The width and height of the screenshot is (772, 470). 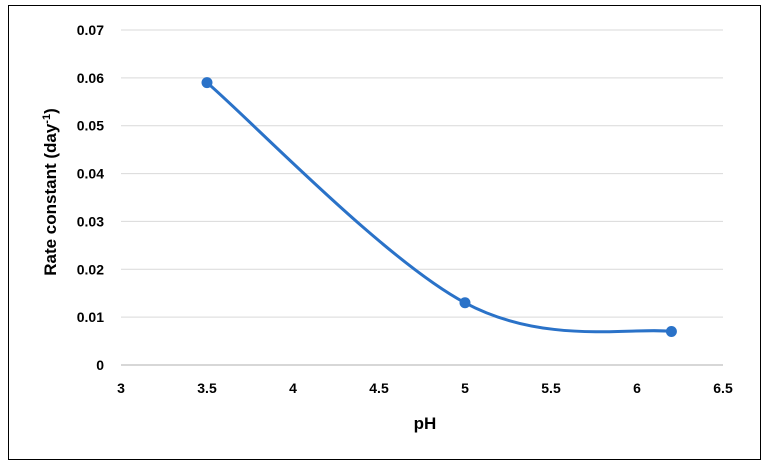 What do you see at coordinates (90, 317) in the screenshot?
I see `y-tick-label: 0.01` at bounding box center [90, 317].